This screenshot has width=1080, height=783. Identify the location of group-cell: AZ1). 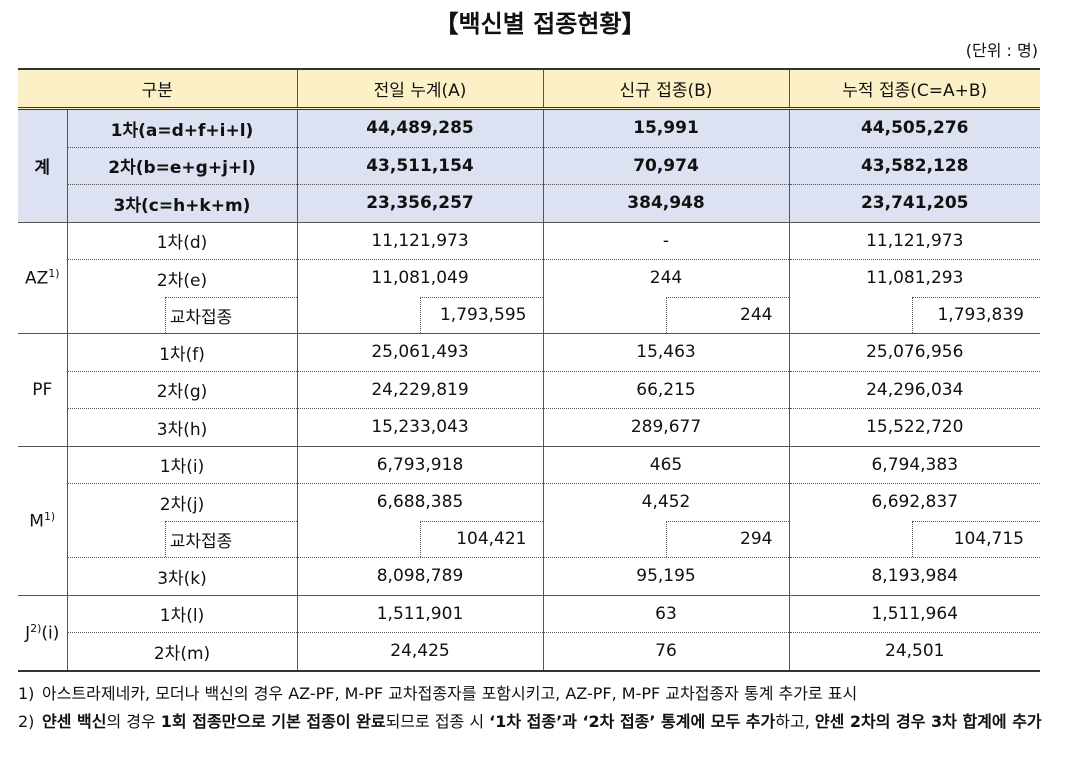
(43, 277).